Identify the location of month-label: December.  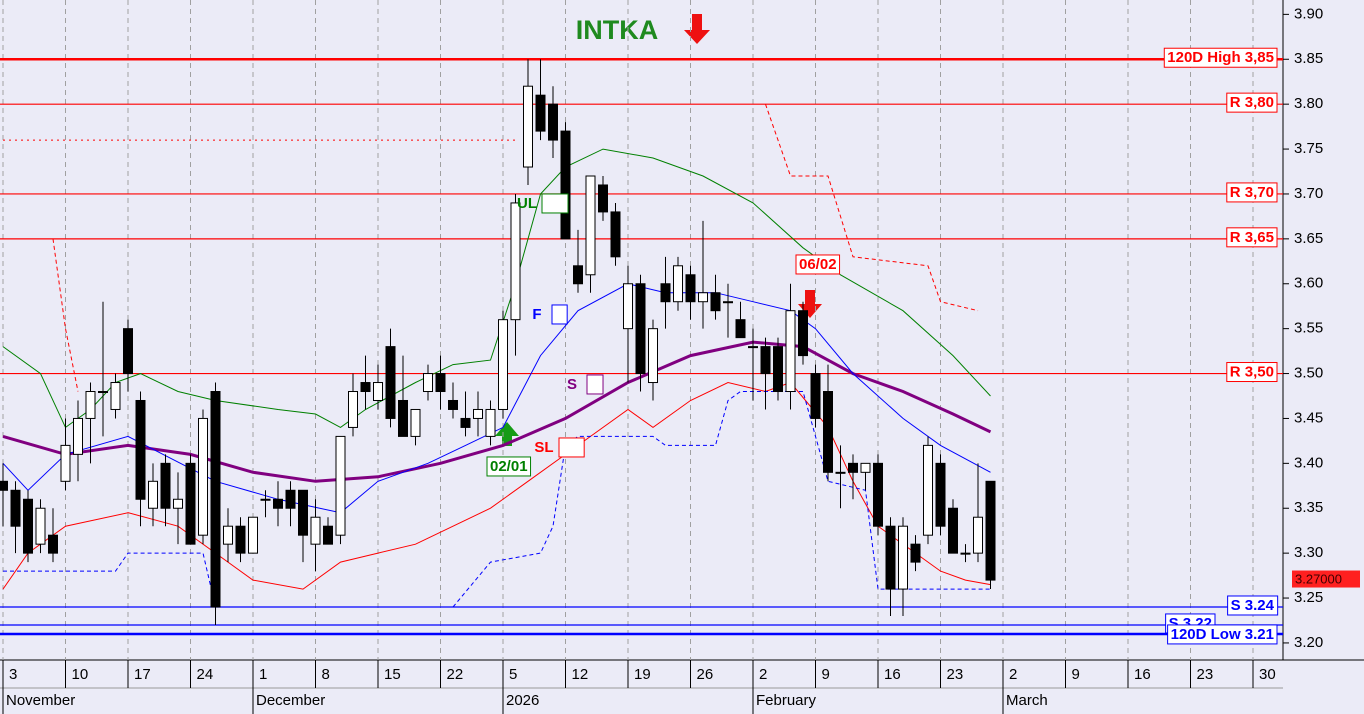
(290, 700).